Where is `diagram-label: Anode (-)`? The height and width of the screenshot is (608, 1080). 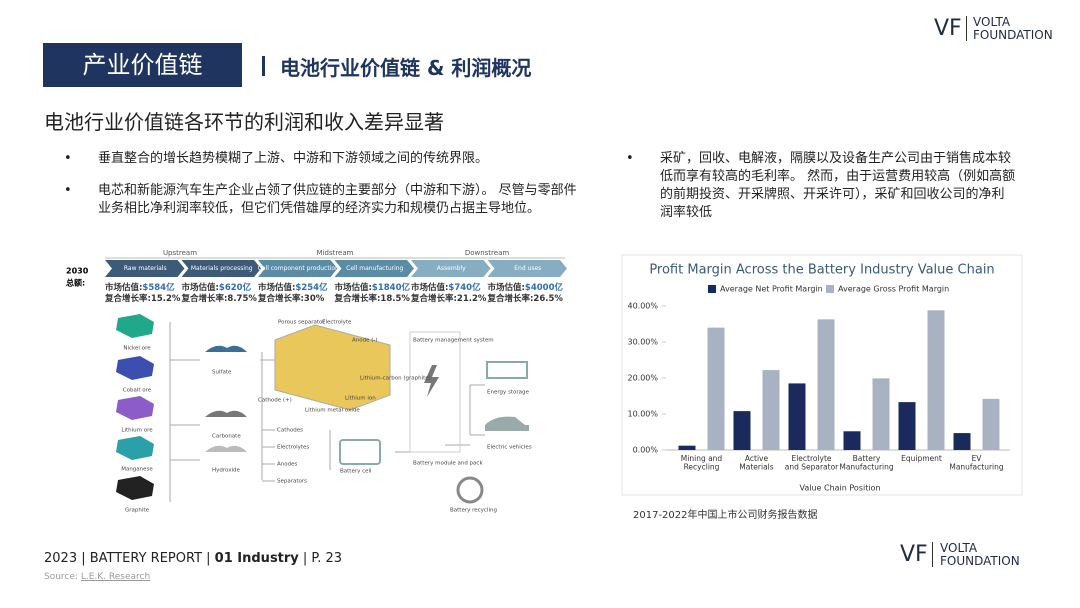
diagram-label: Anode (-) is located at coordinates (365, 341).